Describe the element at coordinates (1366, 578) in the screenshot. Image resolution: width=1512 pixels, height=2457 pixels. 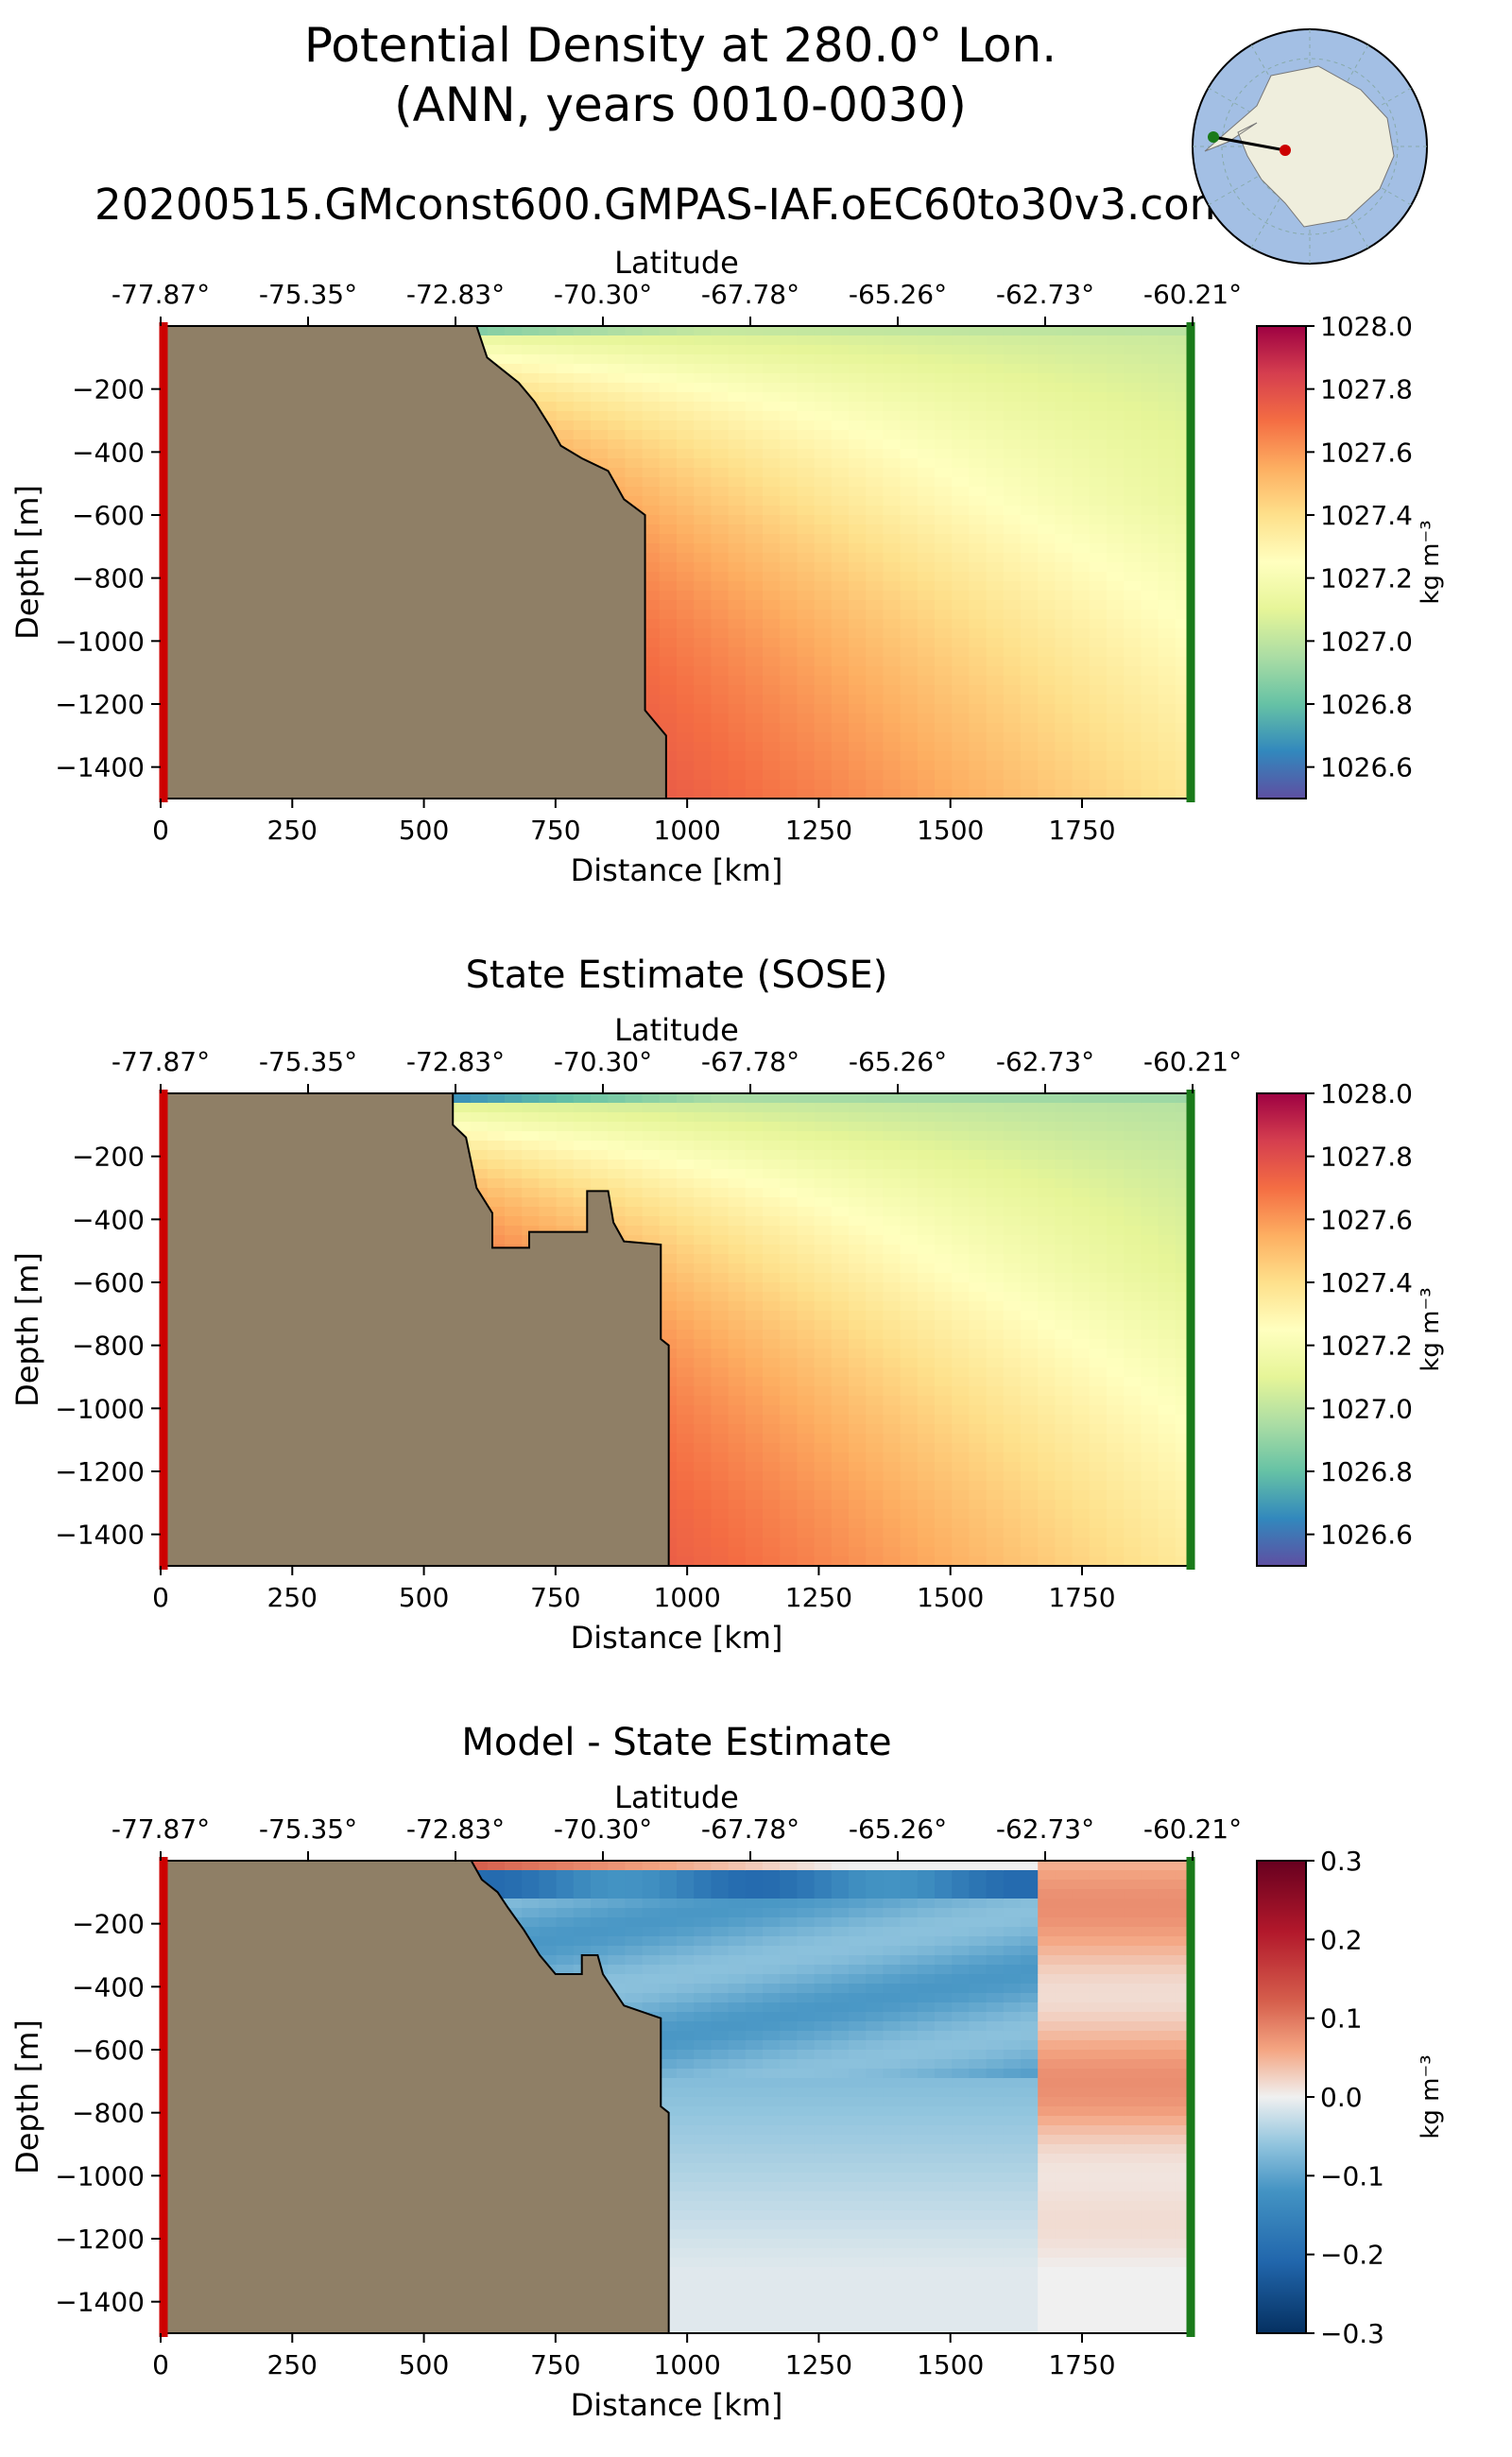
I see `colorbar-tick-label: 1027.2` at that location.